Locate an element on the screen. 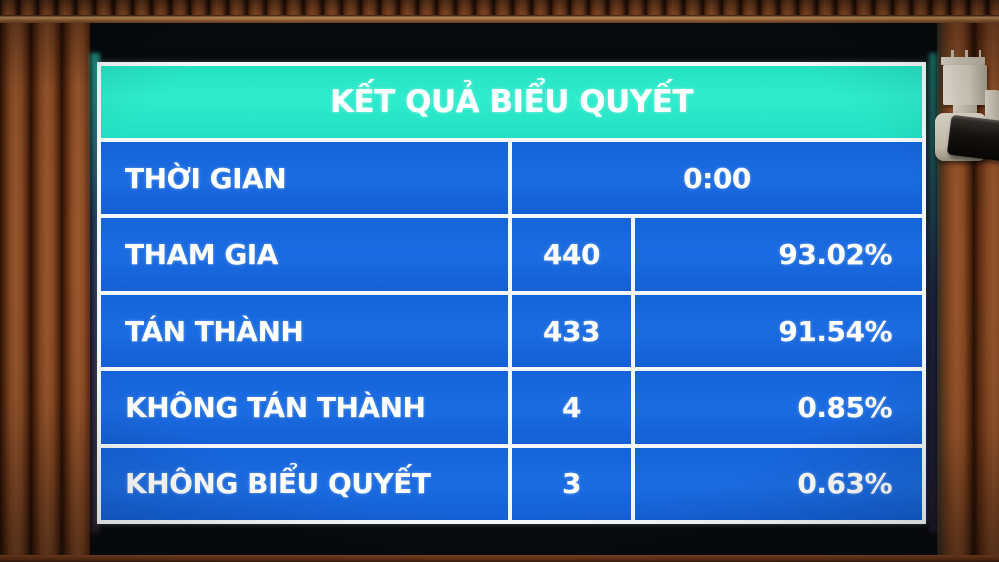 The width and height of the screenshot is (999, 562). table-row-participated: THAM GIA 440 93.02% is located at coordinates (511, 254).